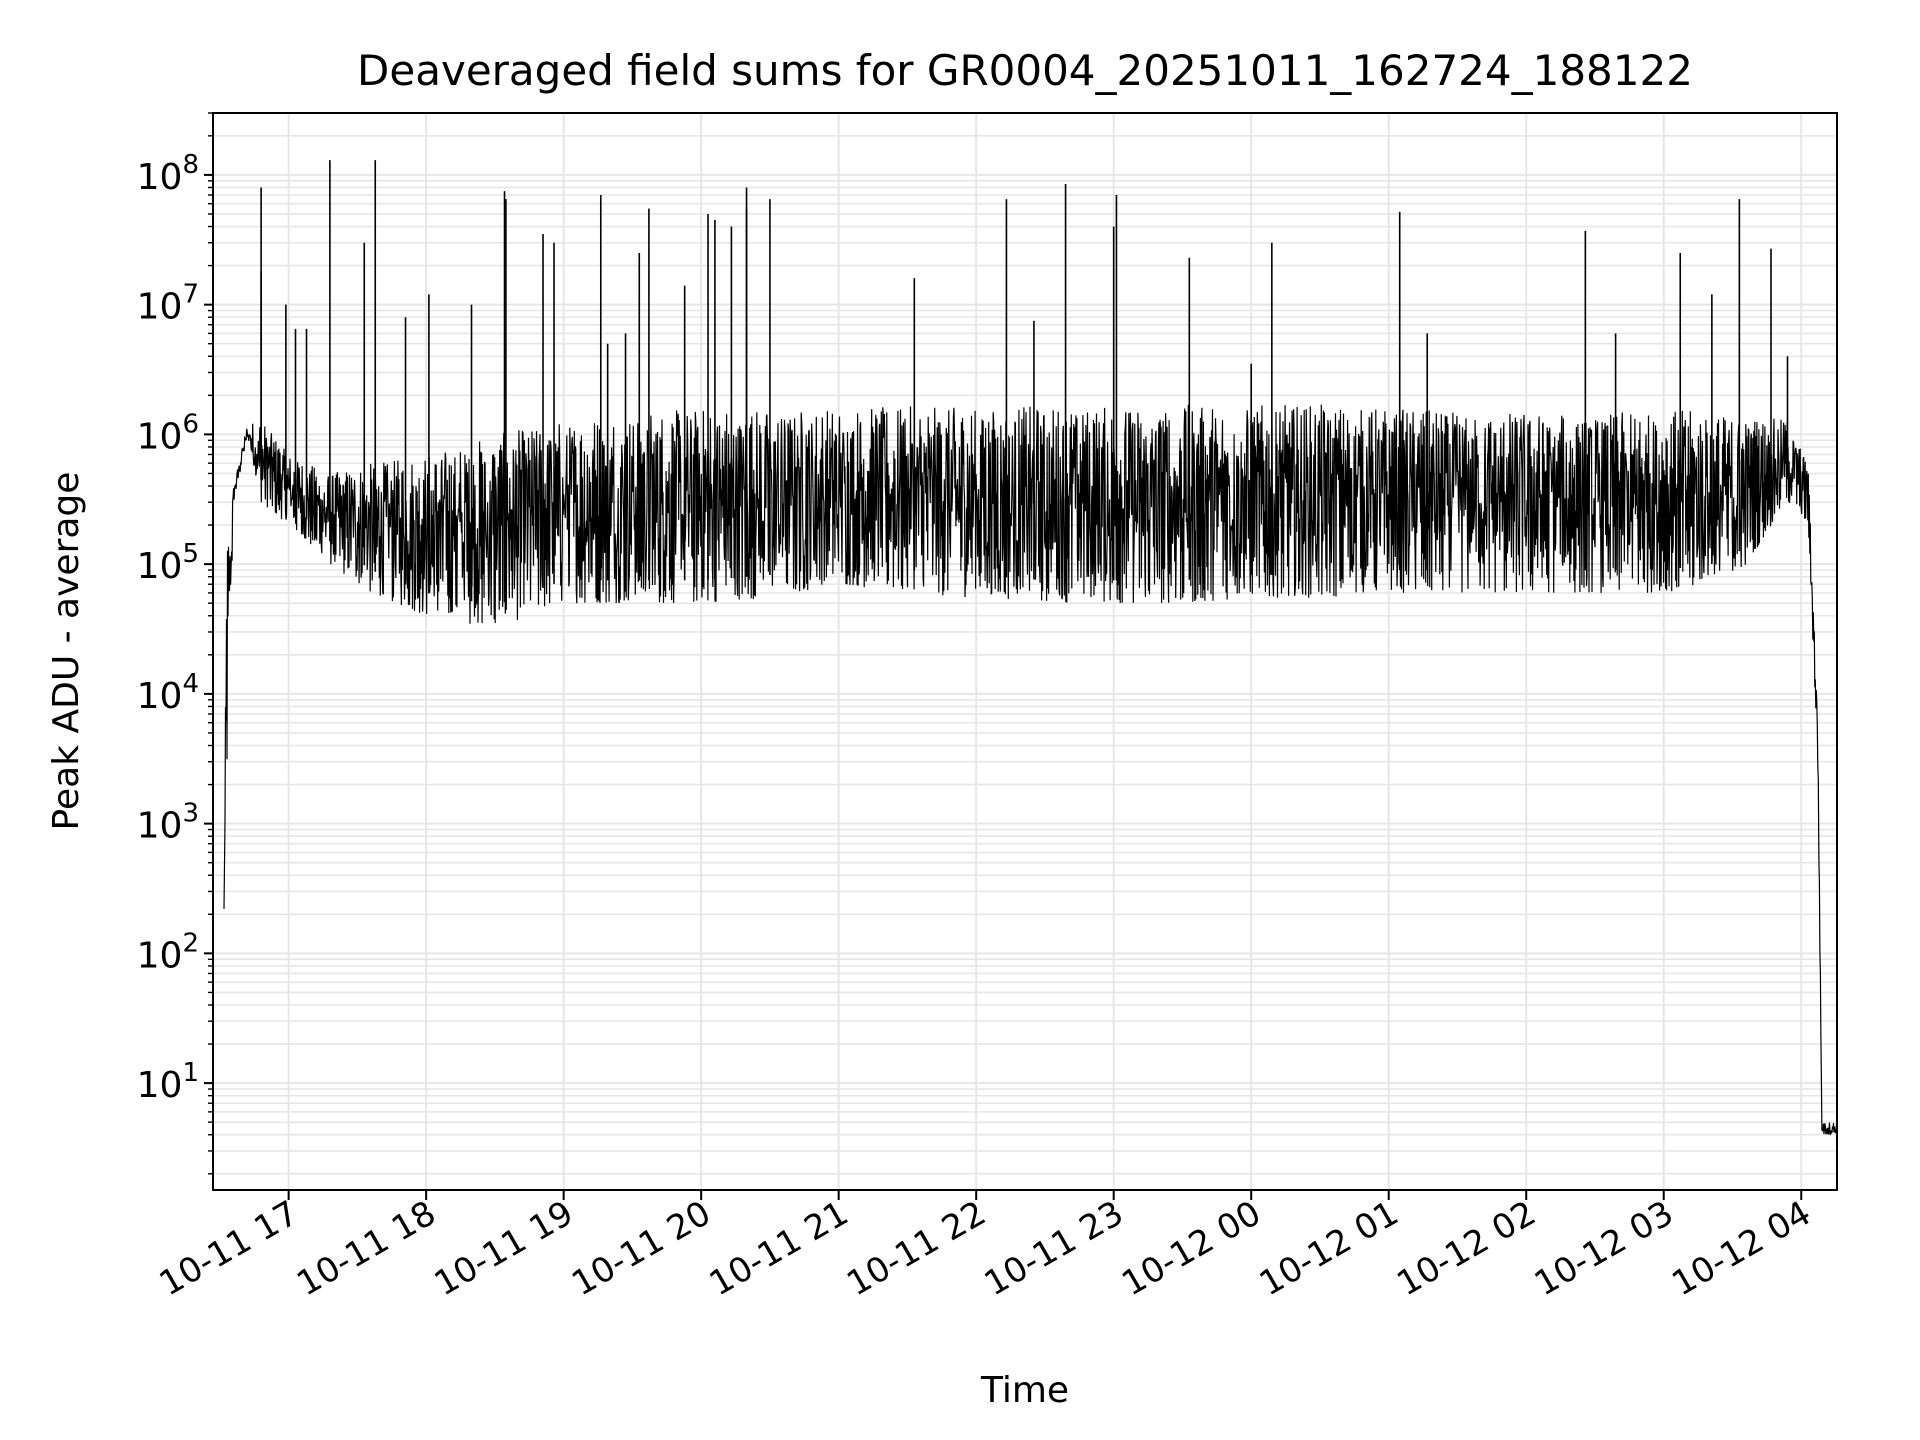  What do you see at coordinates (175, 643) in the screenshot?
I see `y-axis-ticks: 10¹ 10² 10³ 10⁴ 10⁵ 10⁶ 10⁷ 10⁸` at bounding box center [175, 643].